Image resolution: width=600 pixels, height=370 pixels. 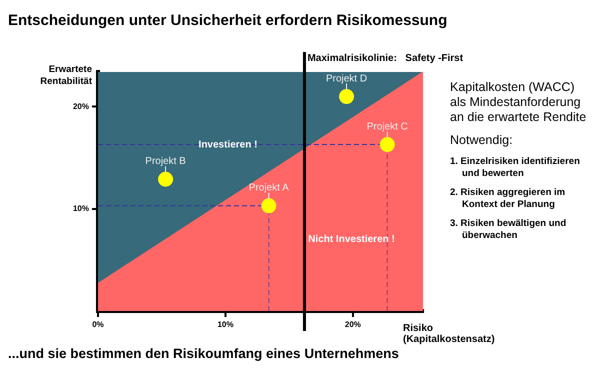 I want to click on text: 1. Einzelrisiken identifizieren und bewerten, so click(x=515, y=168).